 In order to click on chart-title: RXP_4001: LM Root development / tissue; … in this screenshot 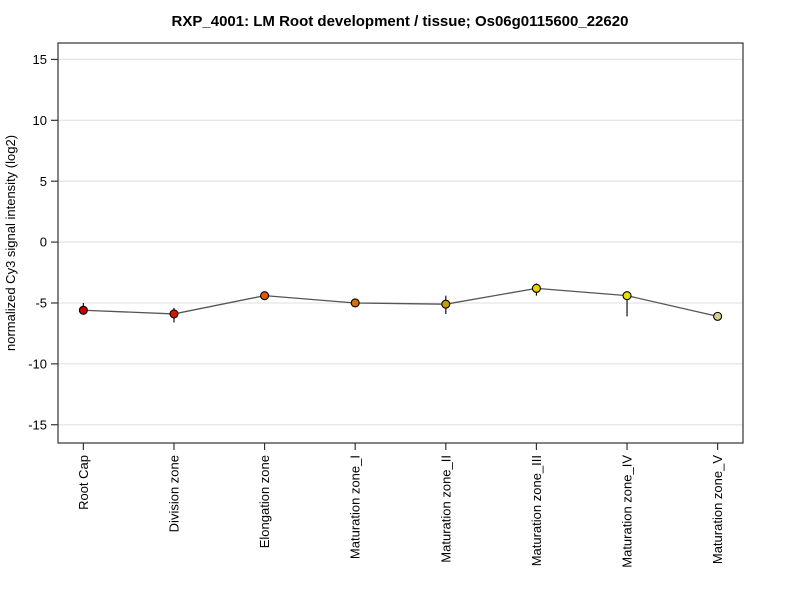, I will do `click(400, 21)`.